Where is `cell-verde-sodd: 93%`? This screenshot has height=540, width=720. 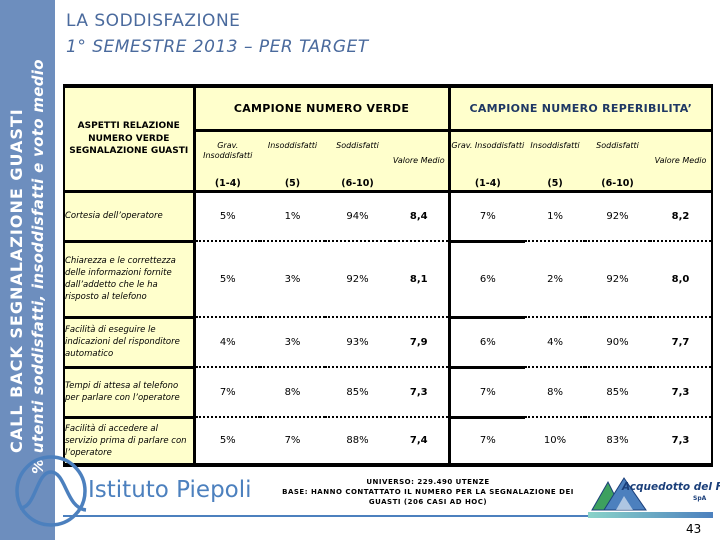 cell-verde-sodd: 93% is located at coordinates (357, 342).